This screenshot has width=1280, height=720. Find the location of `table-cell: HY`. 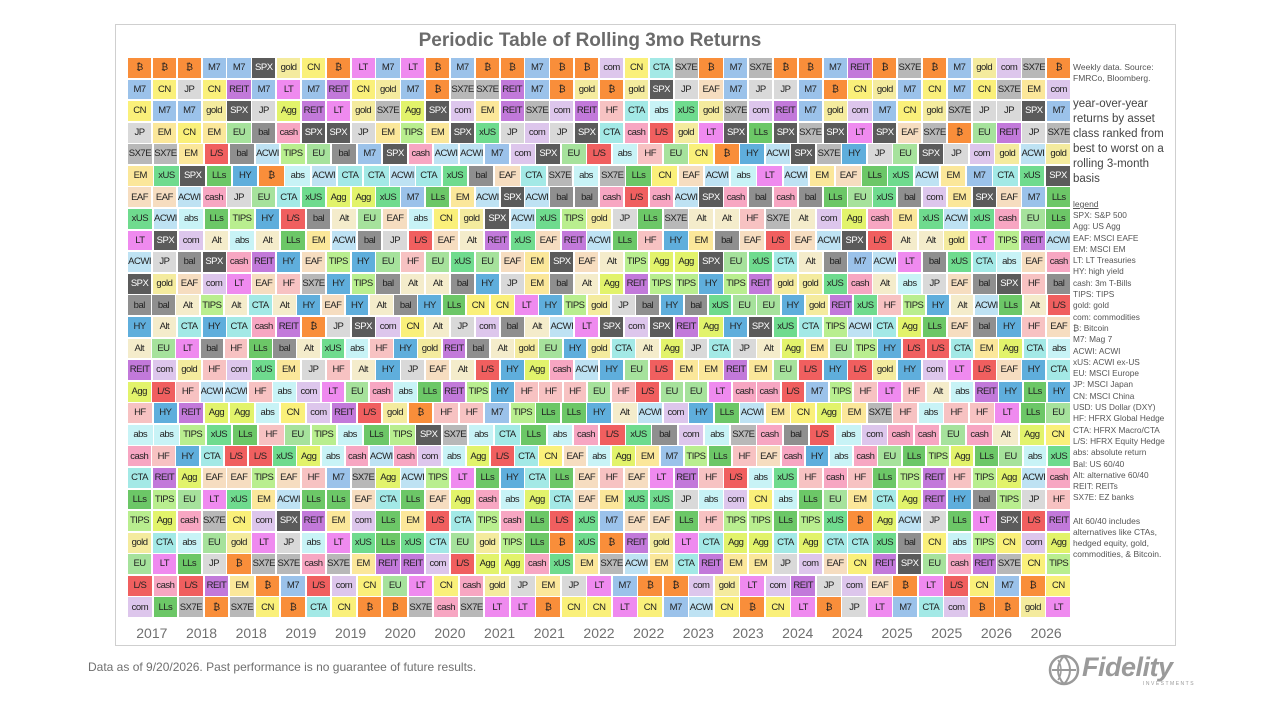

table-cell: HY is located at coordinates (854, 154).